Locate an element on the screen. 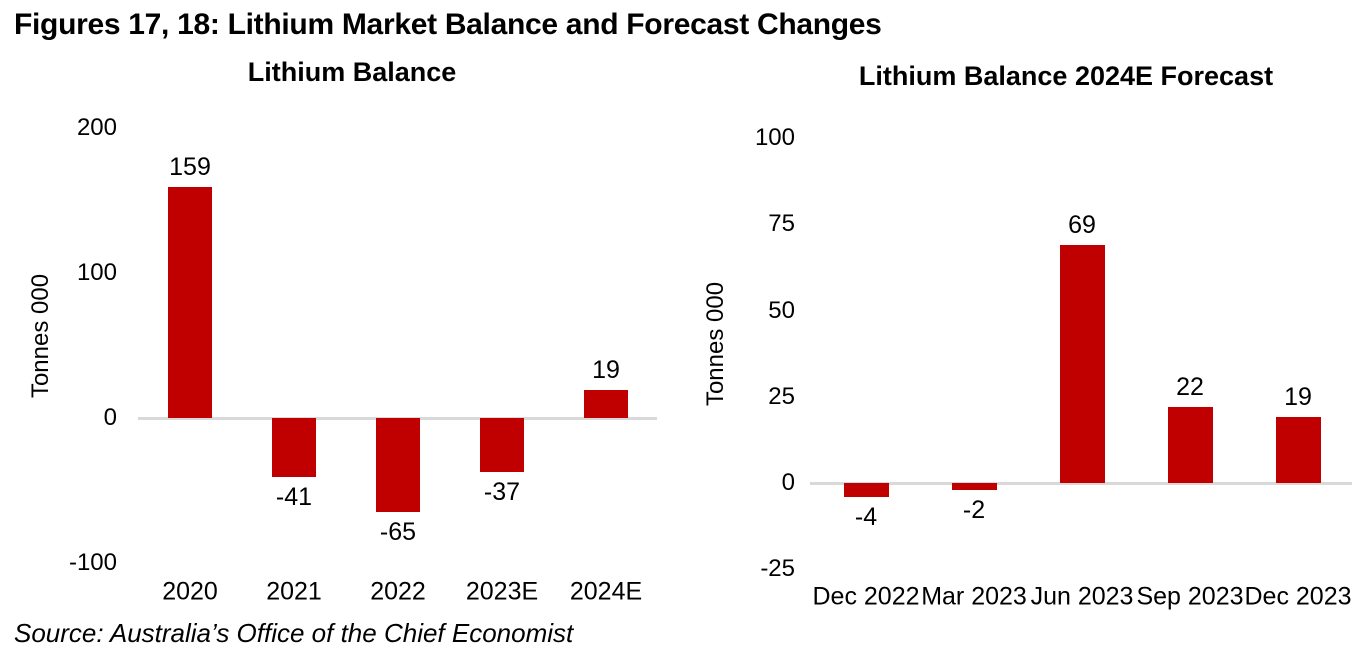  chart-title-lithium-balance: Lithium Balance is located at coordinates (352, 72).